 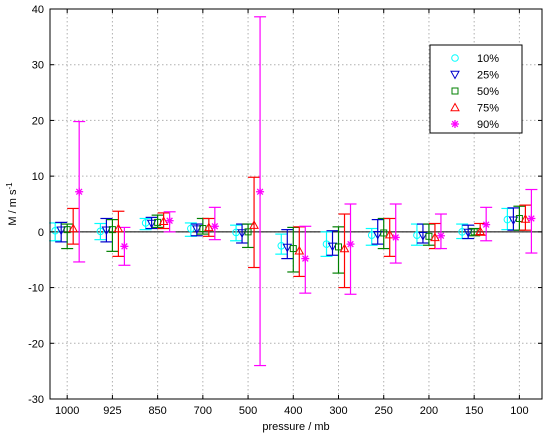 What do you see at coordinates (474, 411) in the screenshot?
I see `x-tick-label: 150` at bounding box center [474, 411].